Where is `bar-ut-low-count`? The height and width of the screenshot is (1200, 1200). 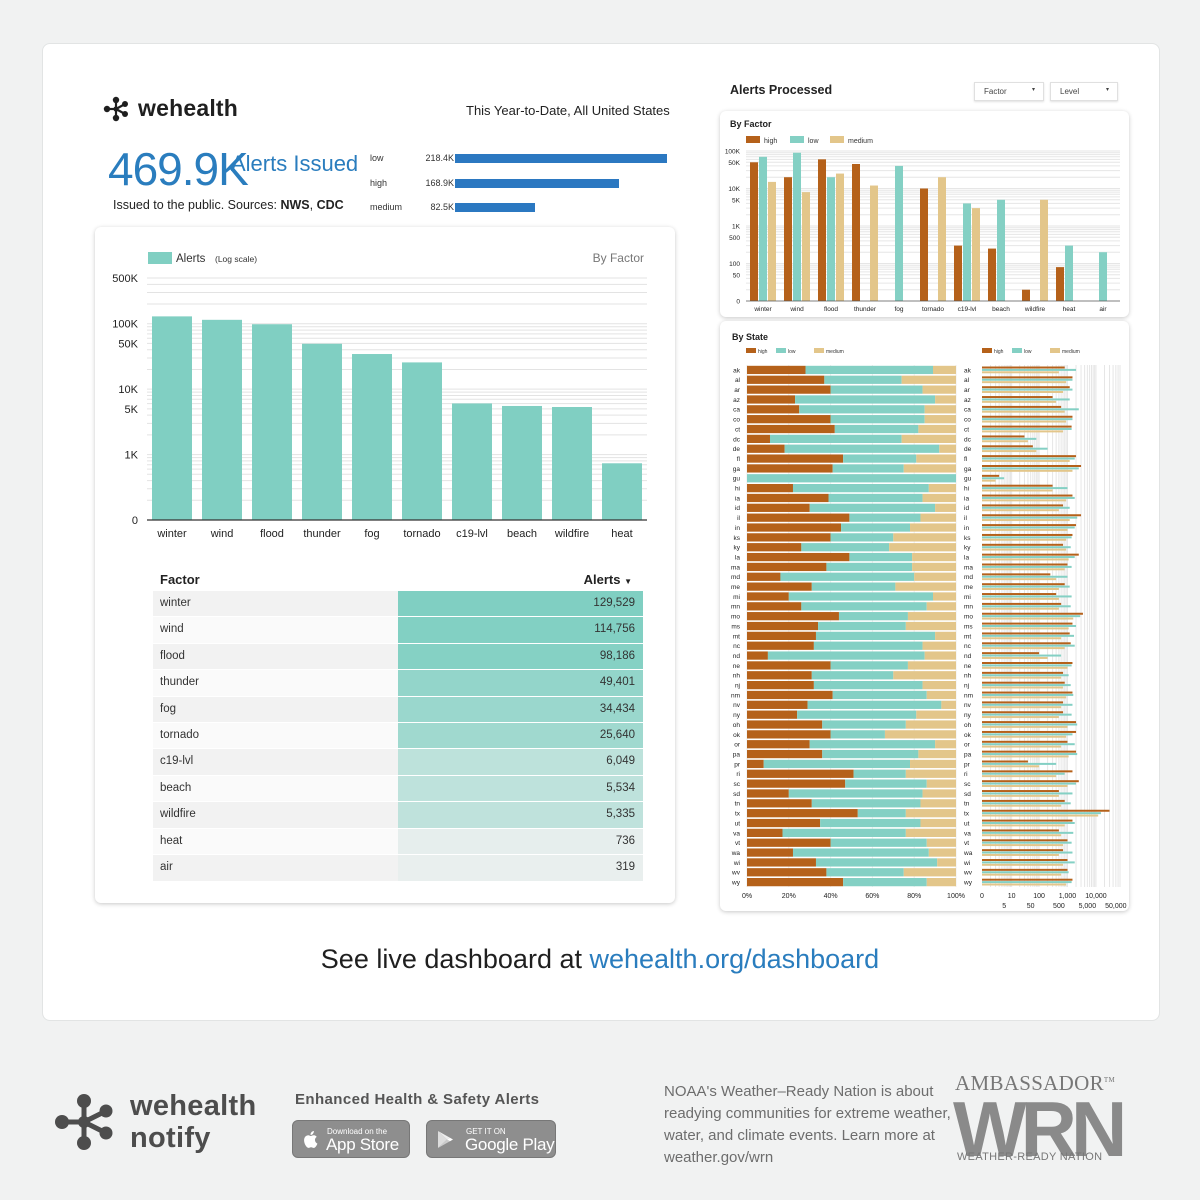
bar-ut-low-count is located at coordinates (1028, 823).